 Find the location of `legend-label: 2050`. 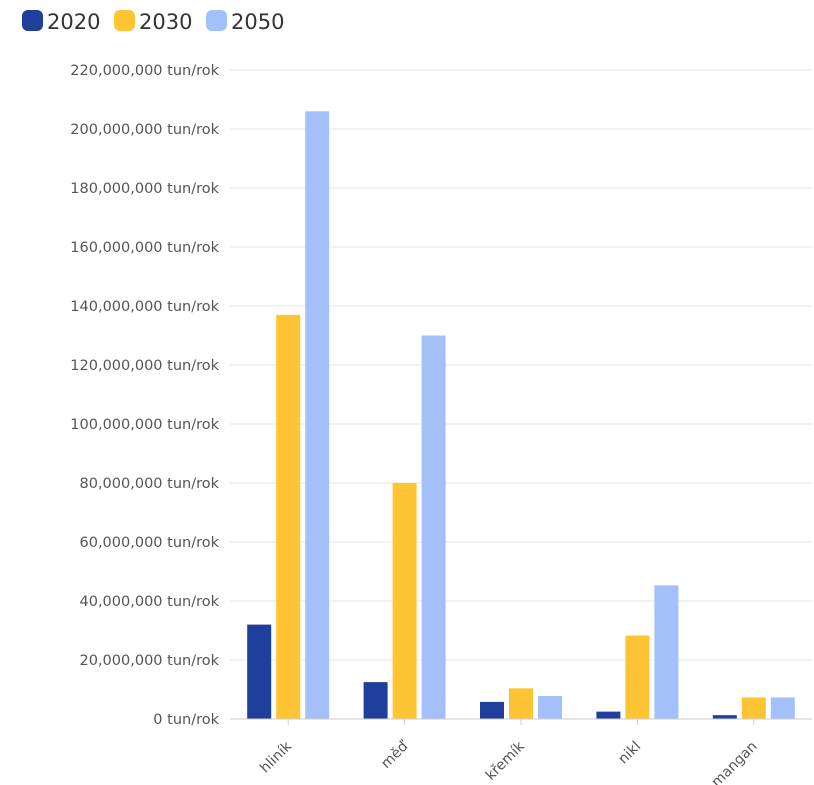

legend-label: 2050 is located at coordinates (257, 22).